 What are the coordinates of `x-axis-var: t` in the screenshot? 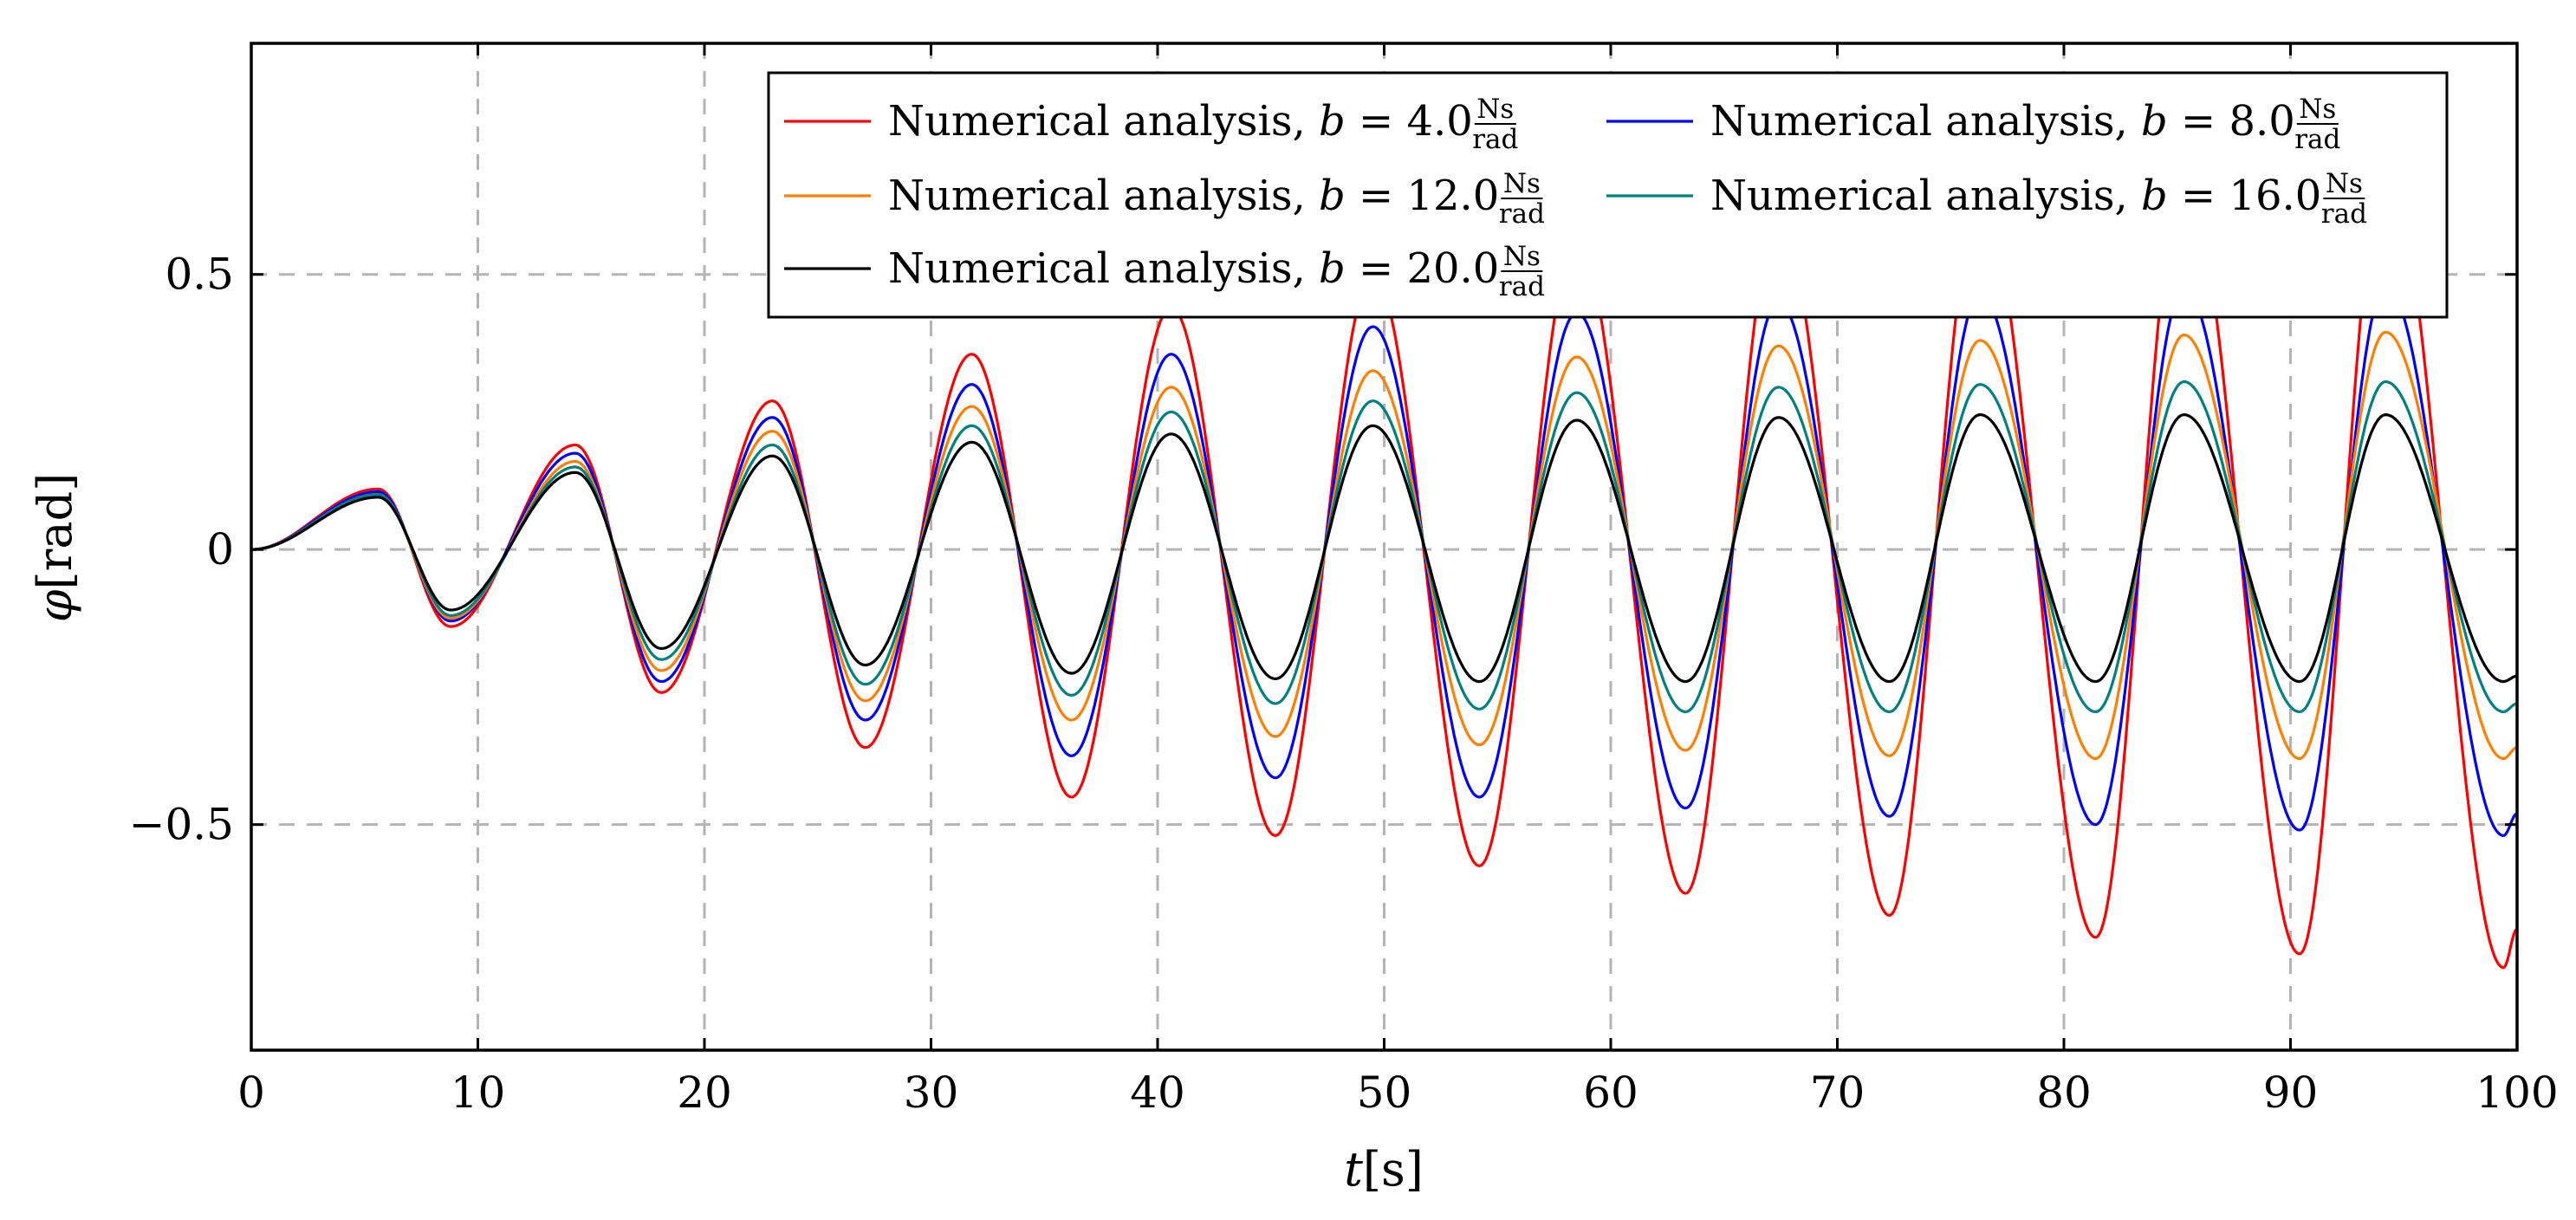 It's located at (1354, 1169).